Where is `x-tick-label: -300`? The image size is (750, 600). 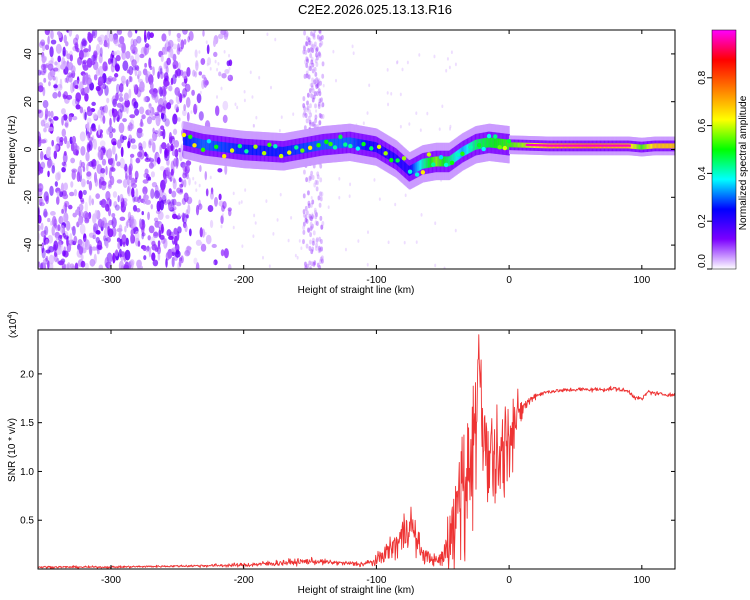 x-tick-label: -300 is located at coordinates (111, 580).